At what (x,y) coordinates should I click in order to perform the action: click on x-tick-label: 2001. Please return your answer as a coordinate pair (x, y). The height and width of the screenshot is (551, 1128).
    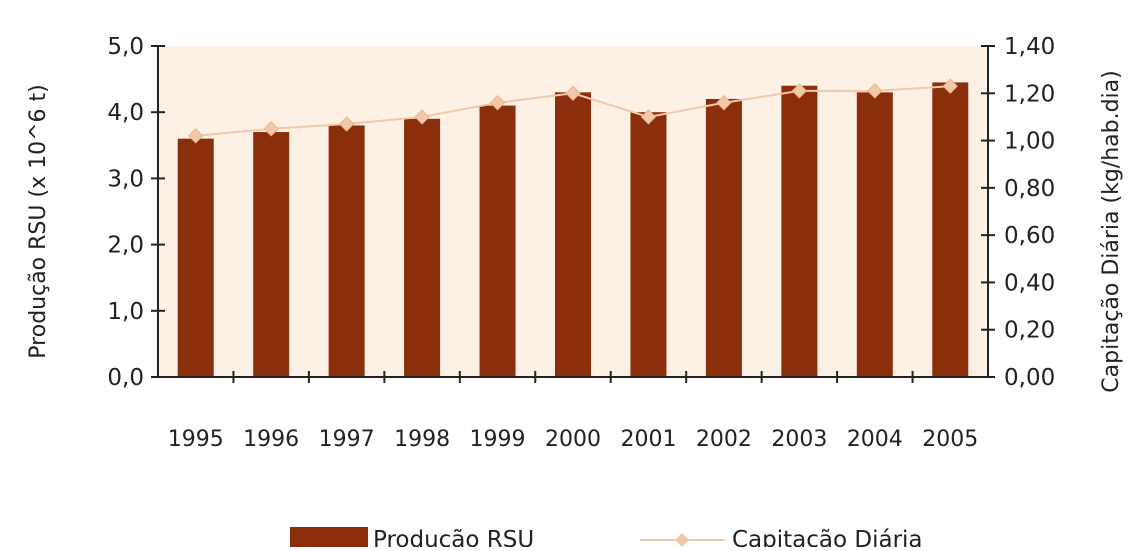
    Looking at the image, I should click on (648, 439).